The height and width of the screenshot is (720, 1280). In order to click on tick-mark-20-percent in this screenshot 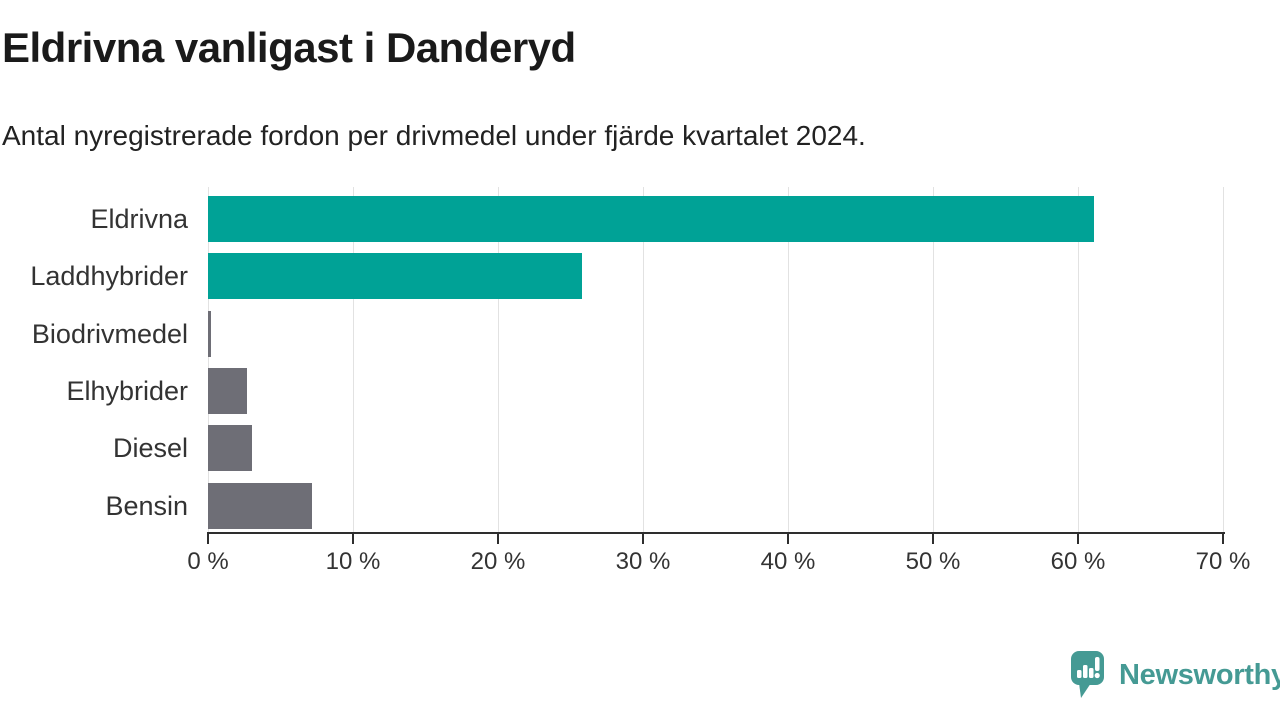, I will do `click(498, 538)`.